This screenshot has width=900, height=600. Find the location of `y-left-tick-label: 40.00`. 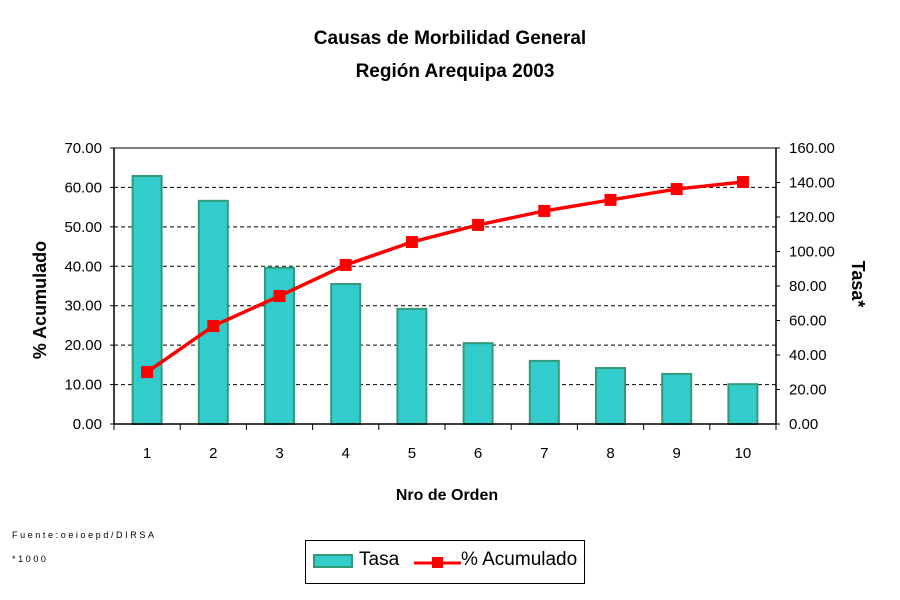

y-left-tick-label: 40.00 is located at coordinates (83, 266).